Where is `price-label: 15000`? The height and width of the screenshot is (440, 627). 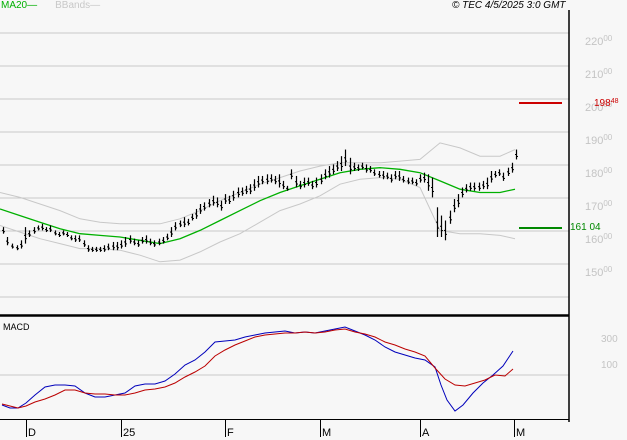 price-label: 15000 is located at coordinates (599, 272).